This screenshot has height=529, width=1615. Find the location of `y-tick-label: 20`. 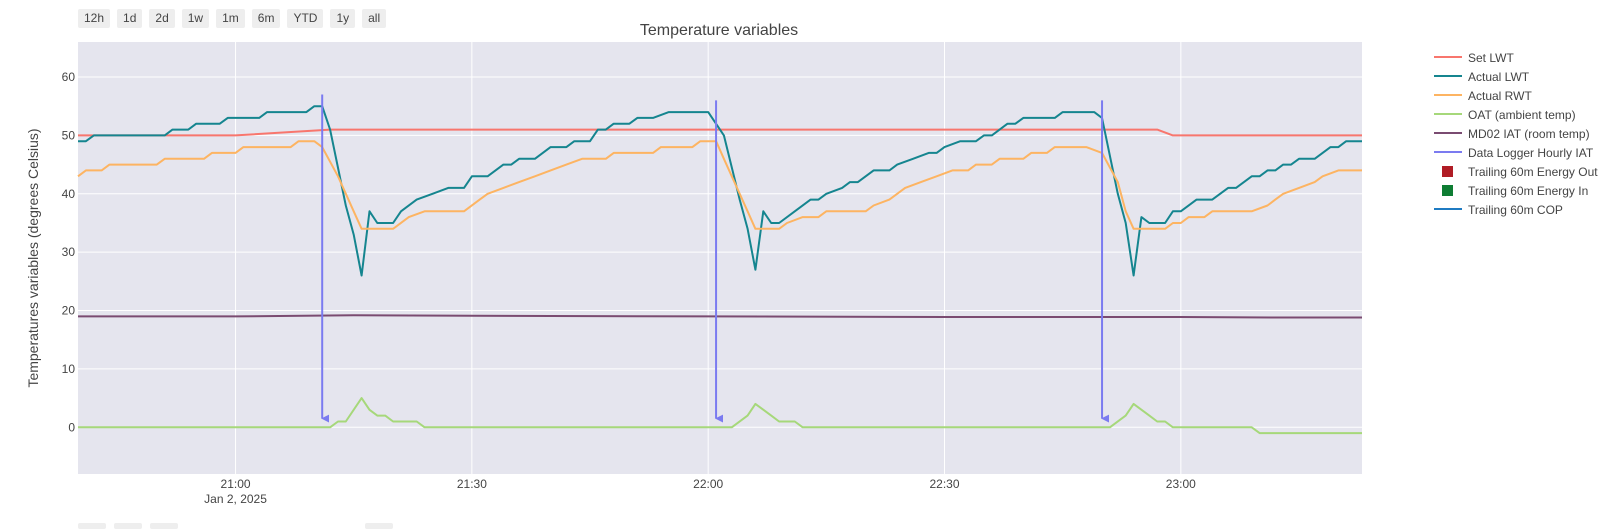

y-tick-label: 20 is located at coordinates (69, 311).